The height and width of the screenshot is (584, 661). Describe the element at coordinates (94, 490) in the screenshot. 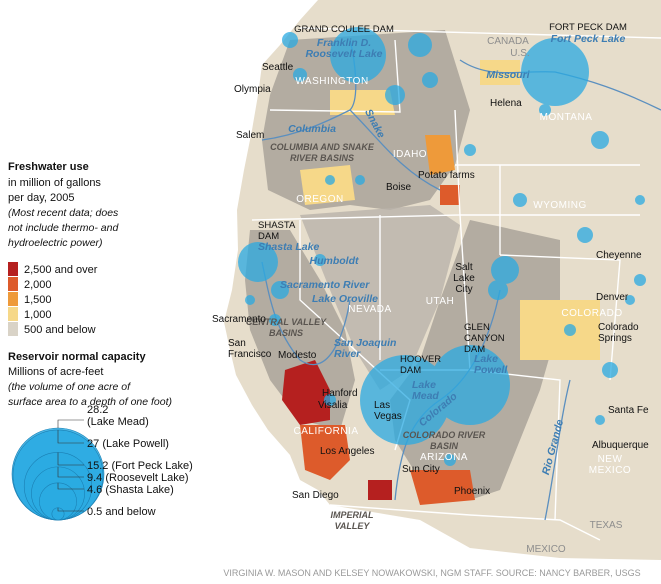

I see `reservoir-value: 4.6` at that location.